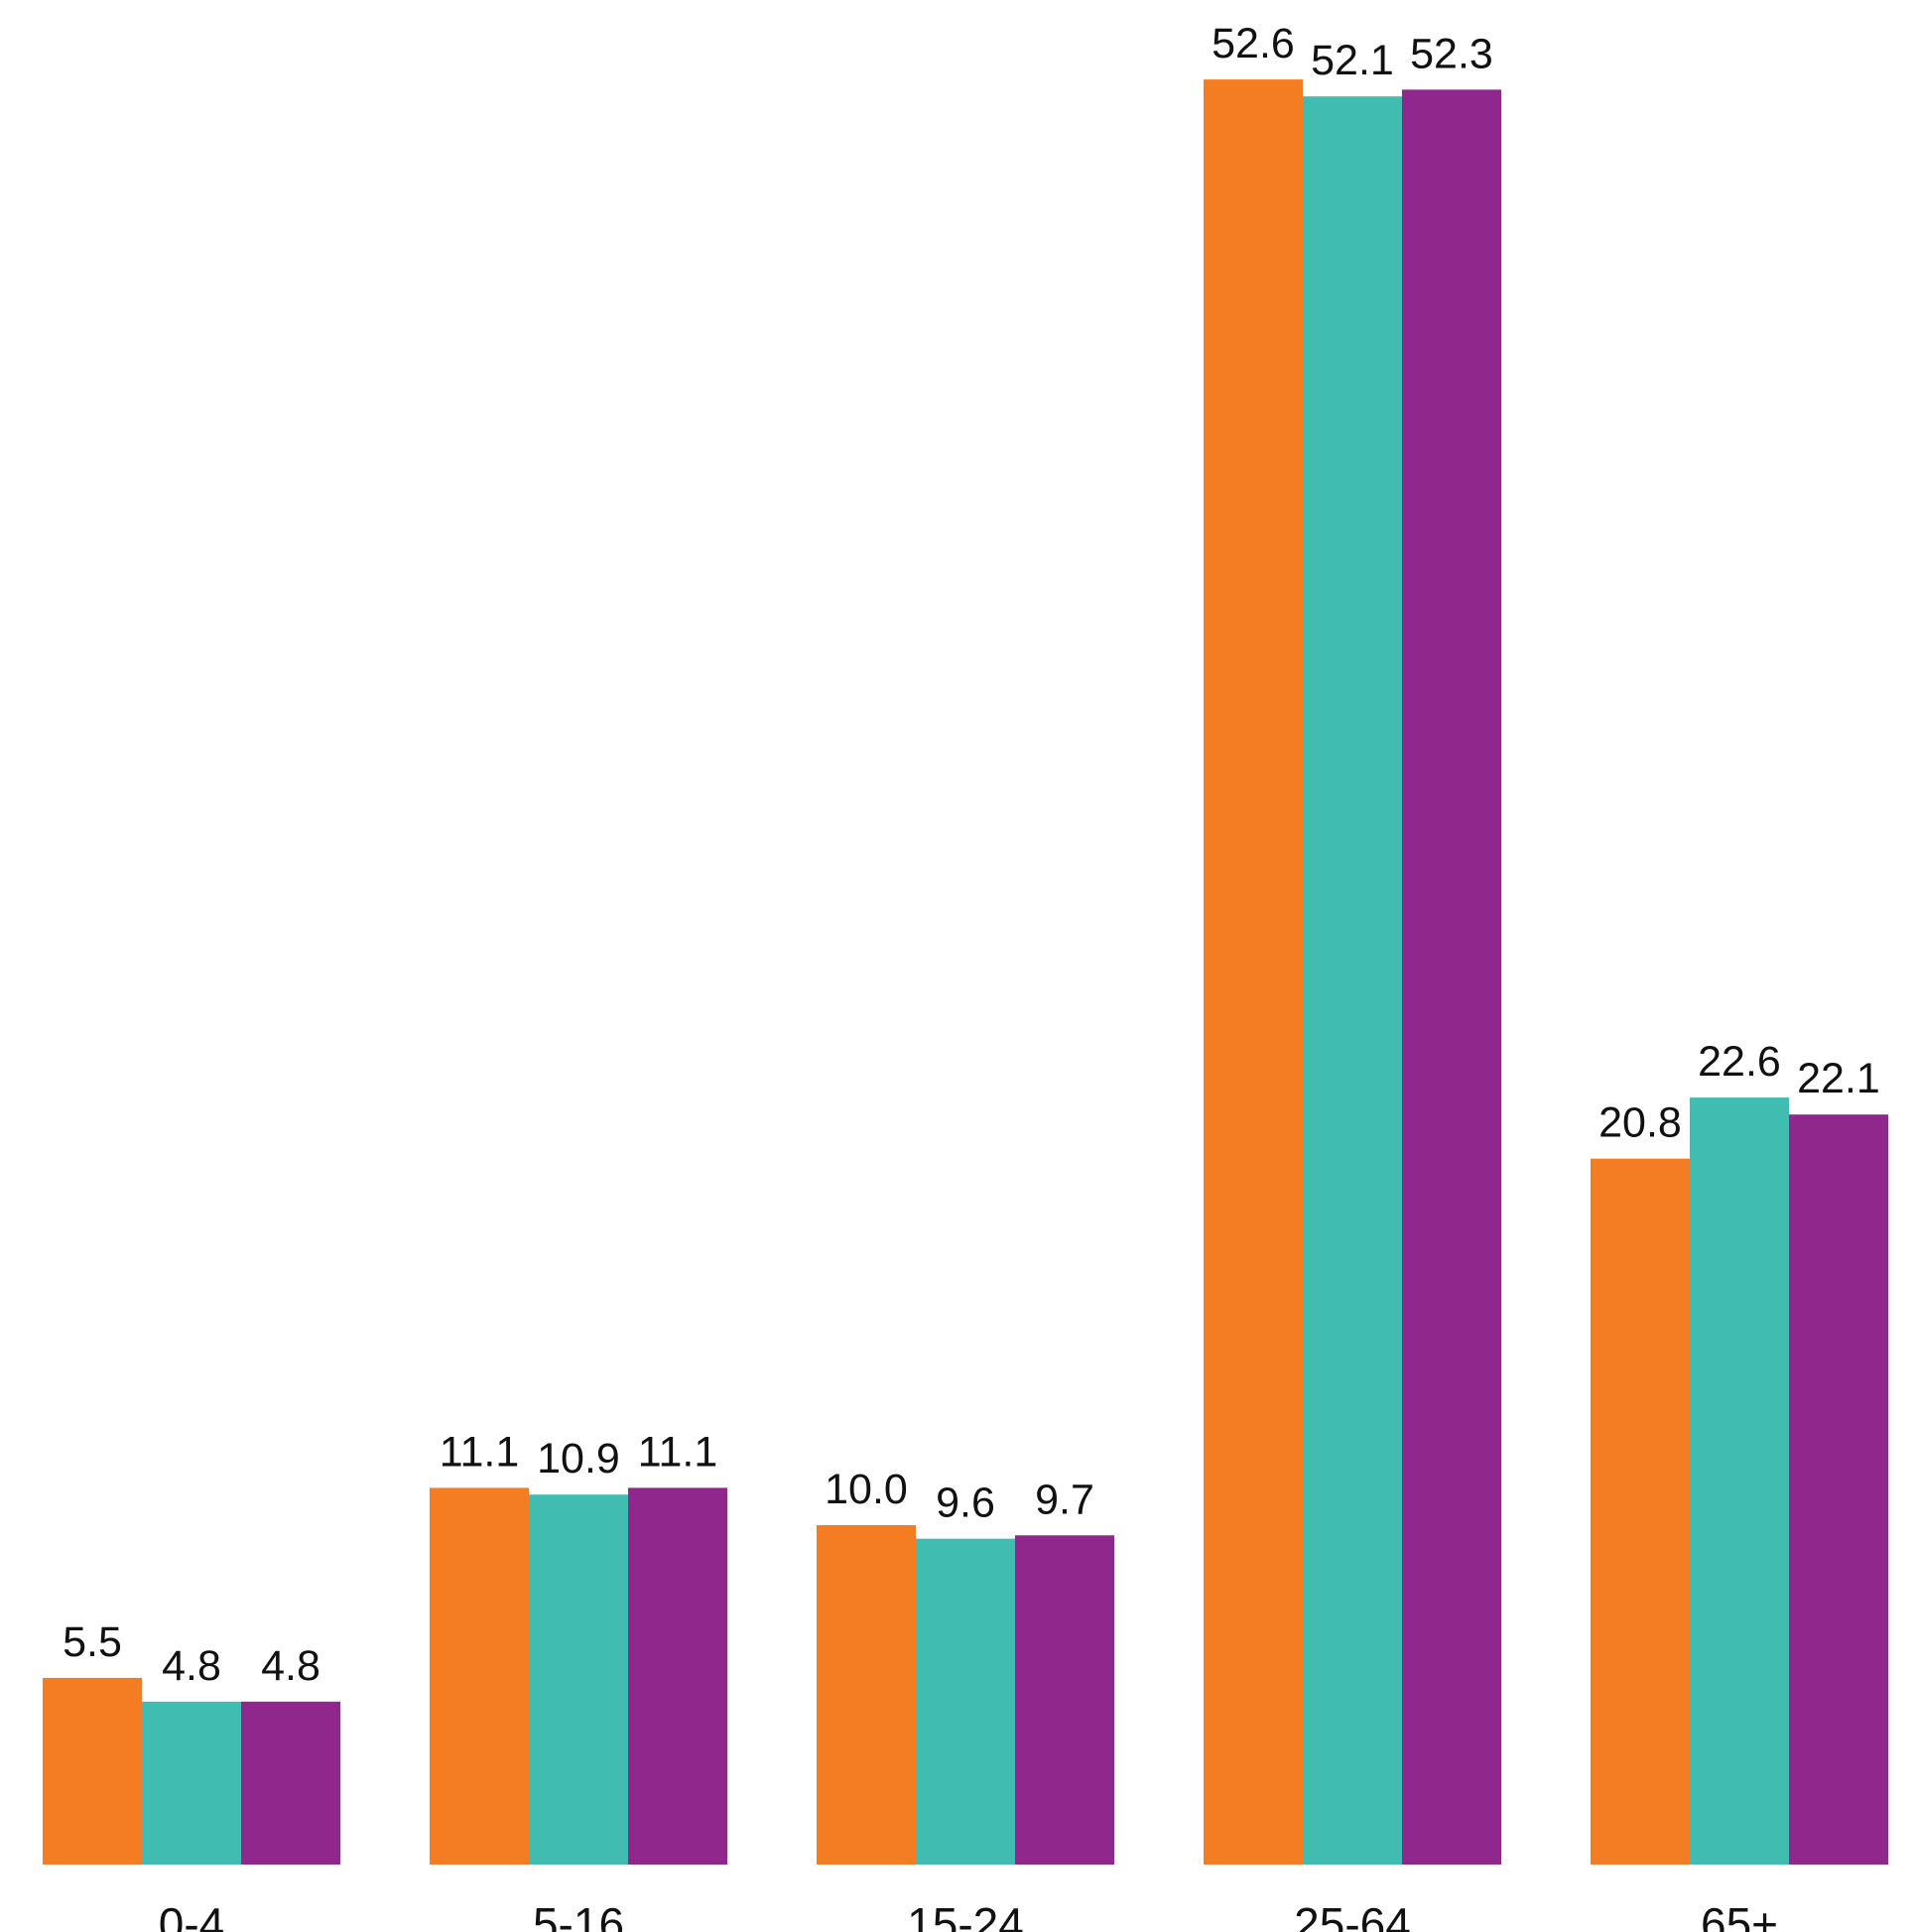  What do you see at coordinates (1064, 1500) in the screenshot?
I see `value-label-15-24-series-3: 9.7` at bounding box center [1064, 1500].